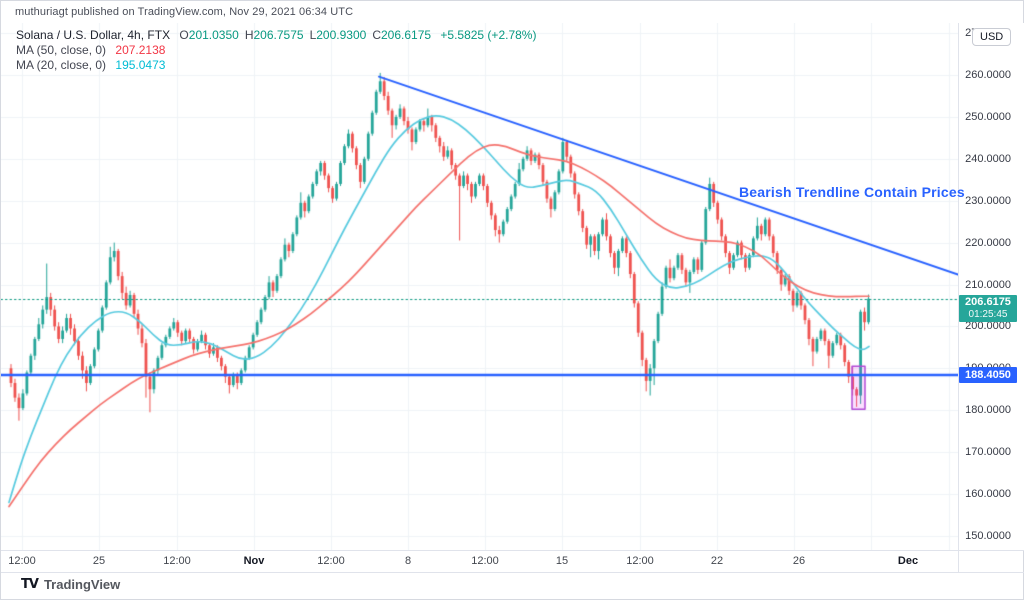  What do you see at coordinates (184, 35) in the screenshot?
I see `ohlc-letter: O` at bounding box center [184, 35].